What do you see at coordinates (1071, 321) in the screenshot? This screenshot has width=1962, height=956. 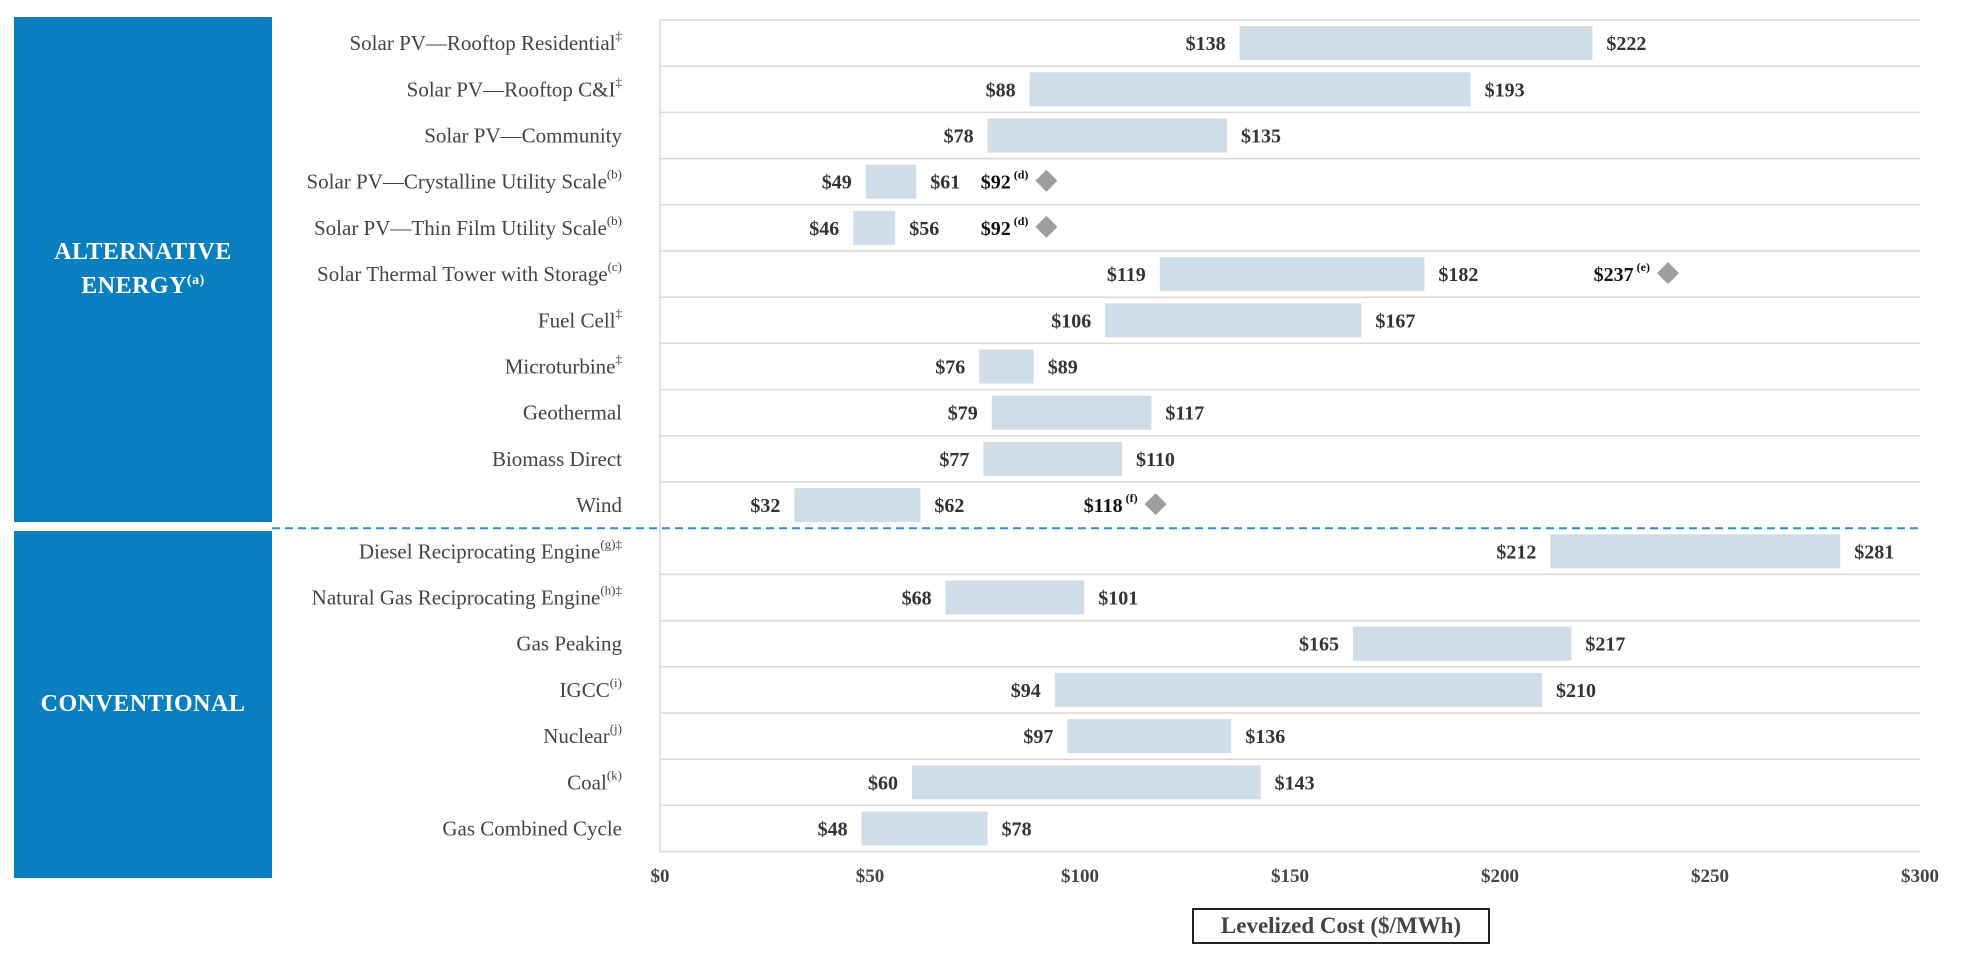 I see `bar-low-label: $106` at bounding box center [1071, 321].